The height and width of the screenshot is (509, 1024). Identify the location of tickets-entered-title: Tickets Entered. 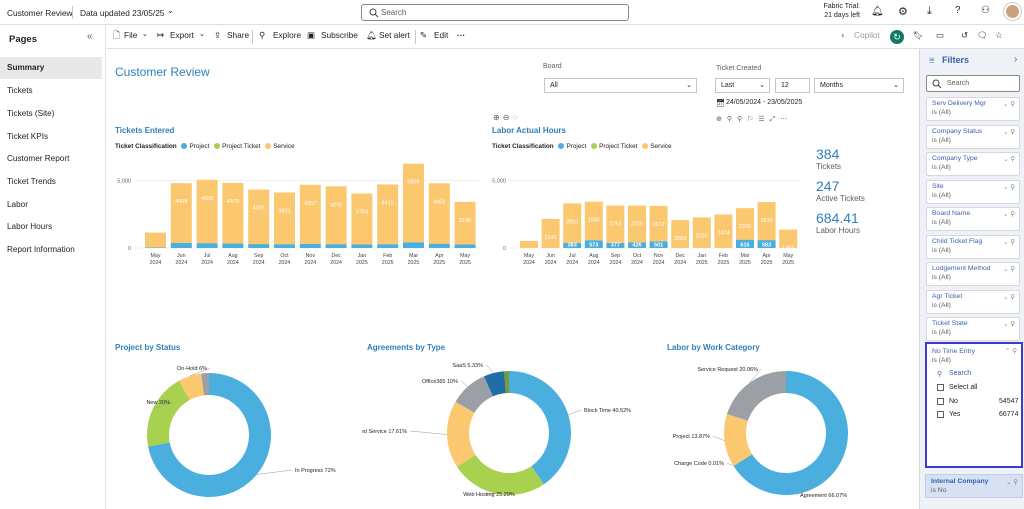
(145, 130).